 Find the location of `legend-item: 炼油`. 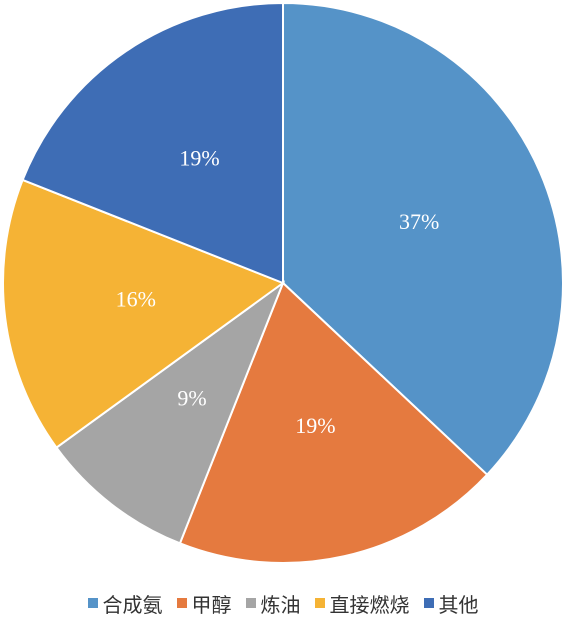

legend-item: 炼油 is located at coordinates (273, 603).